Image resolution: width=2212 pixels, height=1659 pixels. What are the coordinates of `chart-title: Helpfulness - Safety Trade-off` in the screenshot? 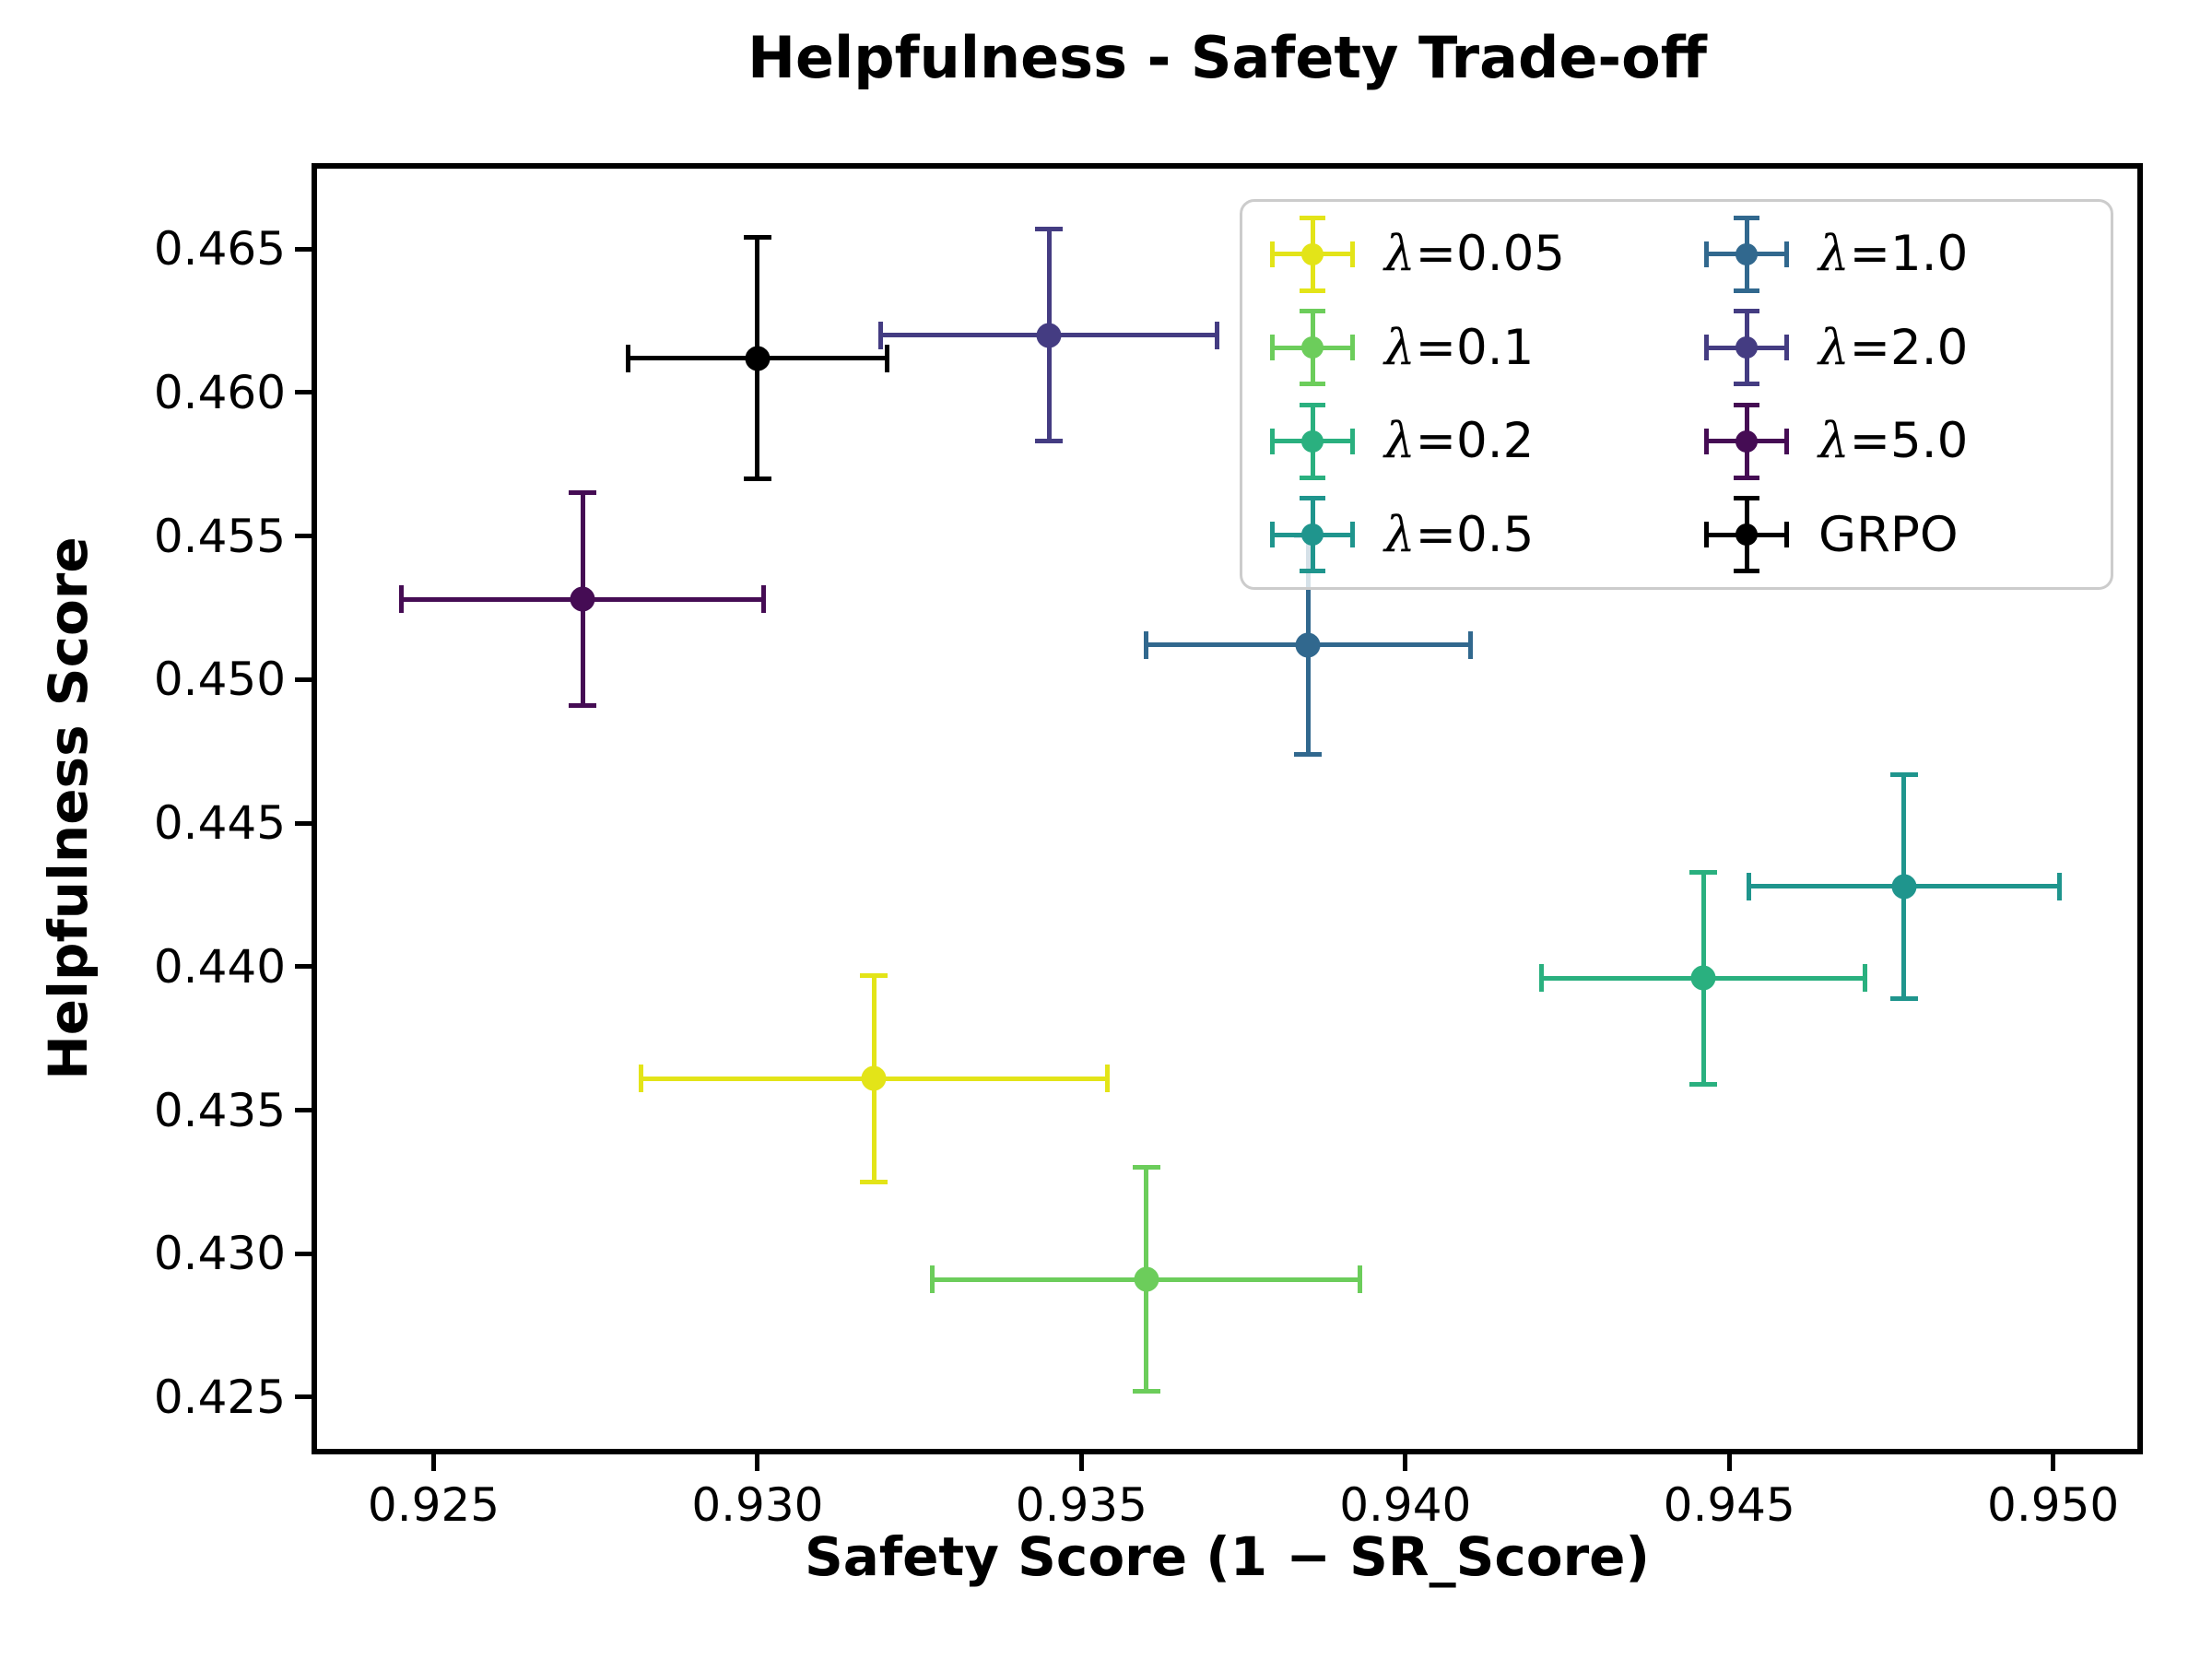 It's located at (1227, 57).